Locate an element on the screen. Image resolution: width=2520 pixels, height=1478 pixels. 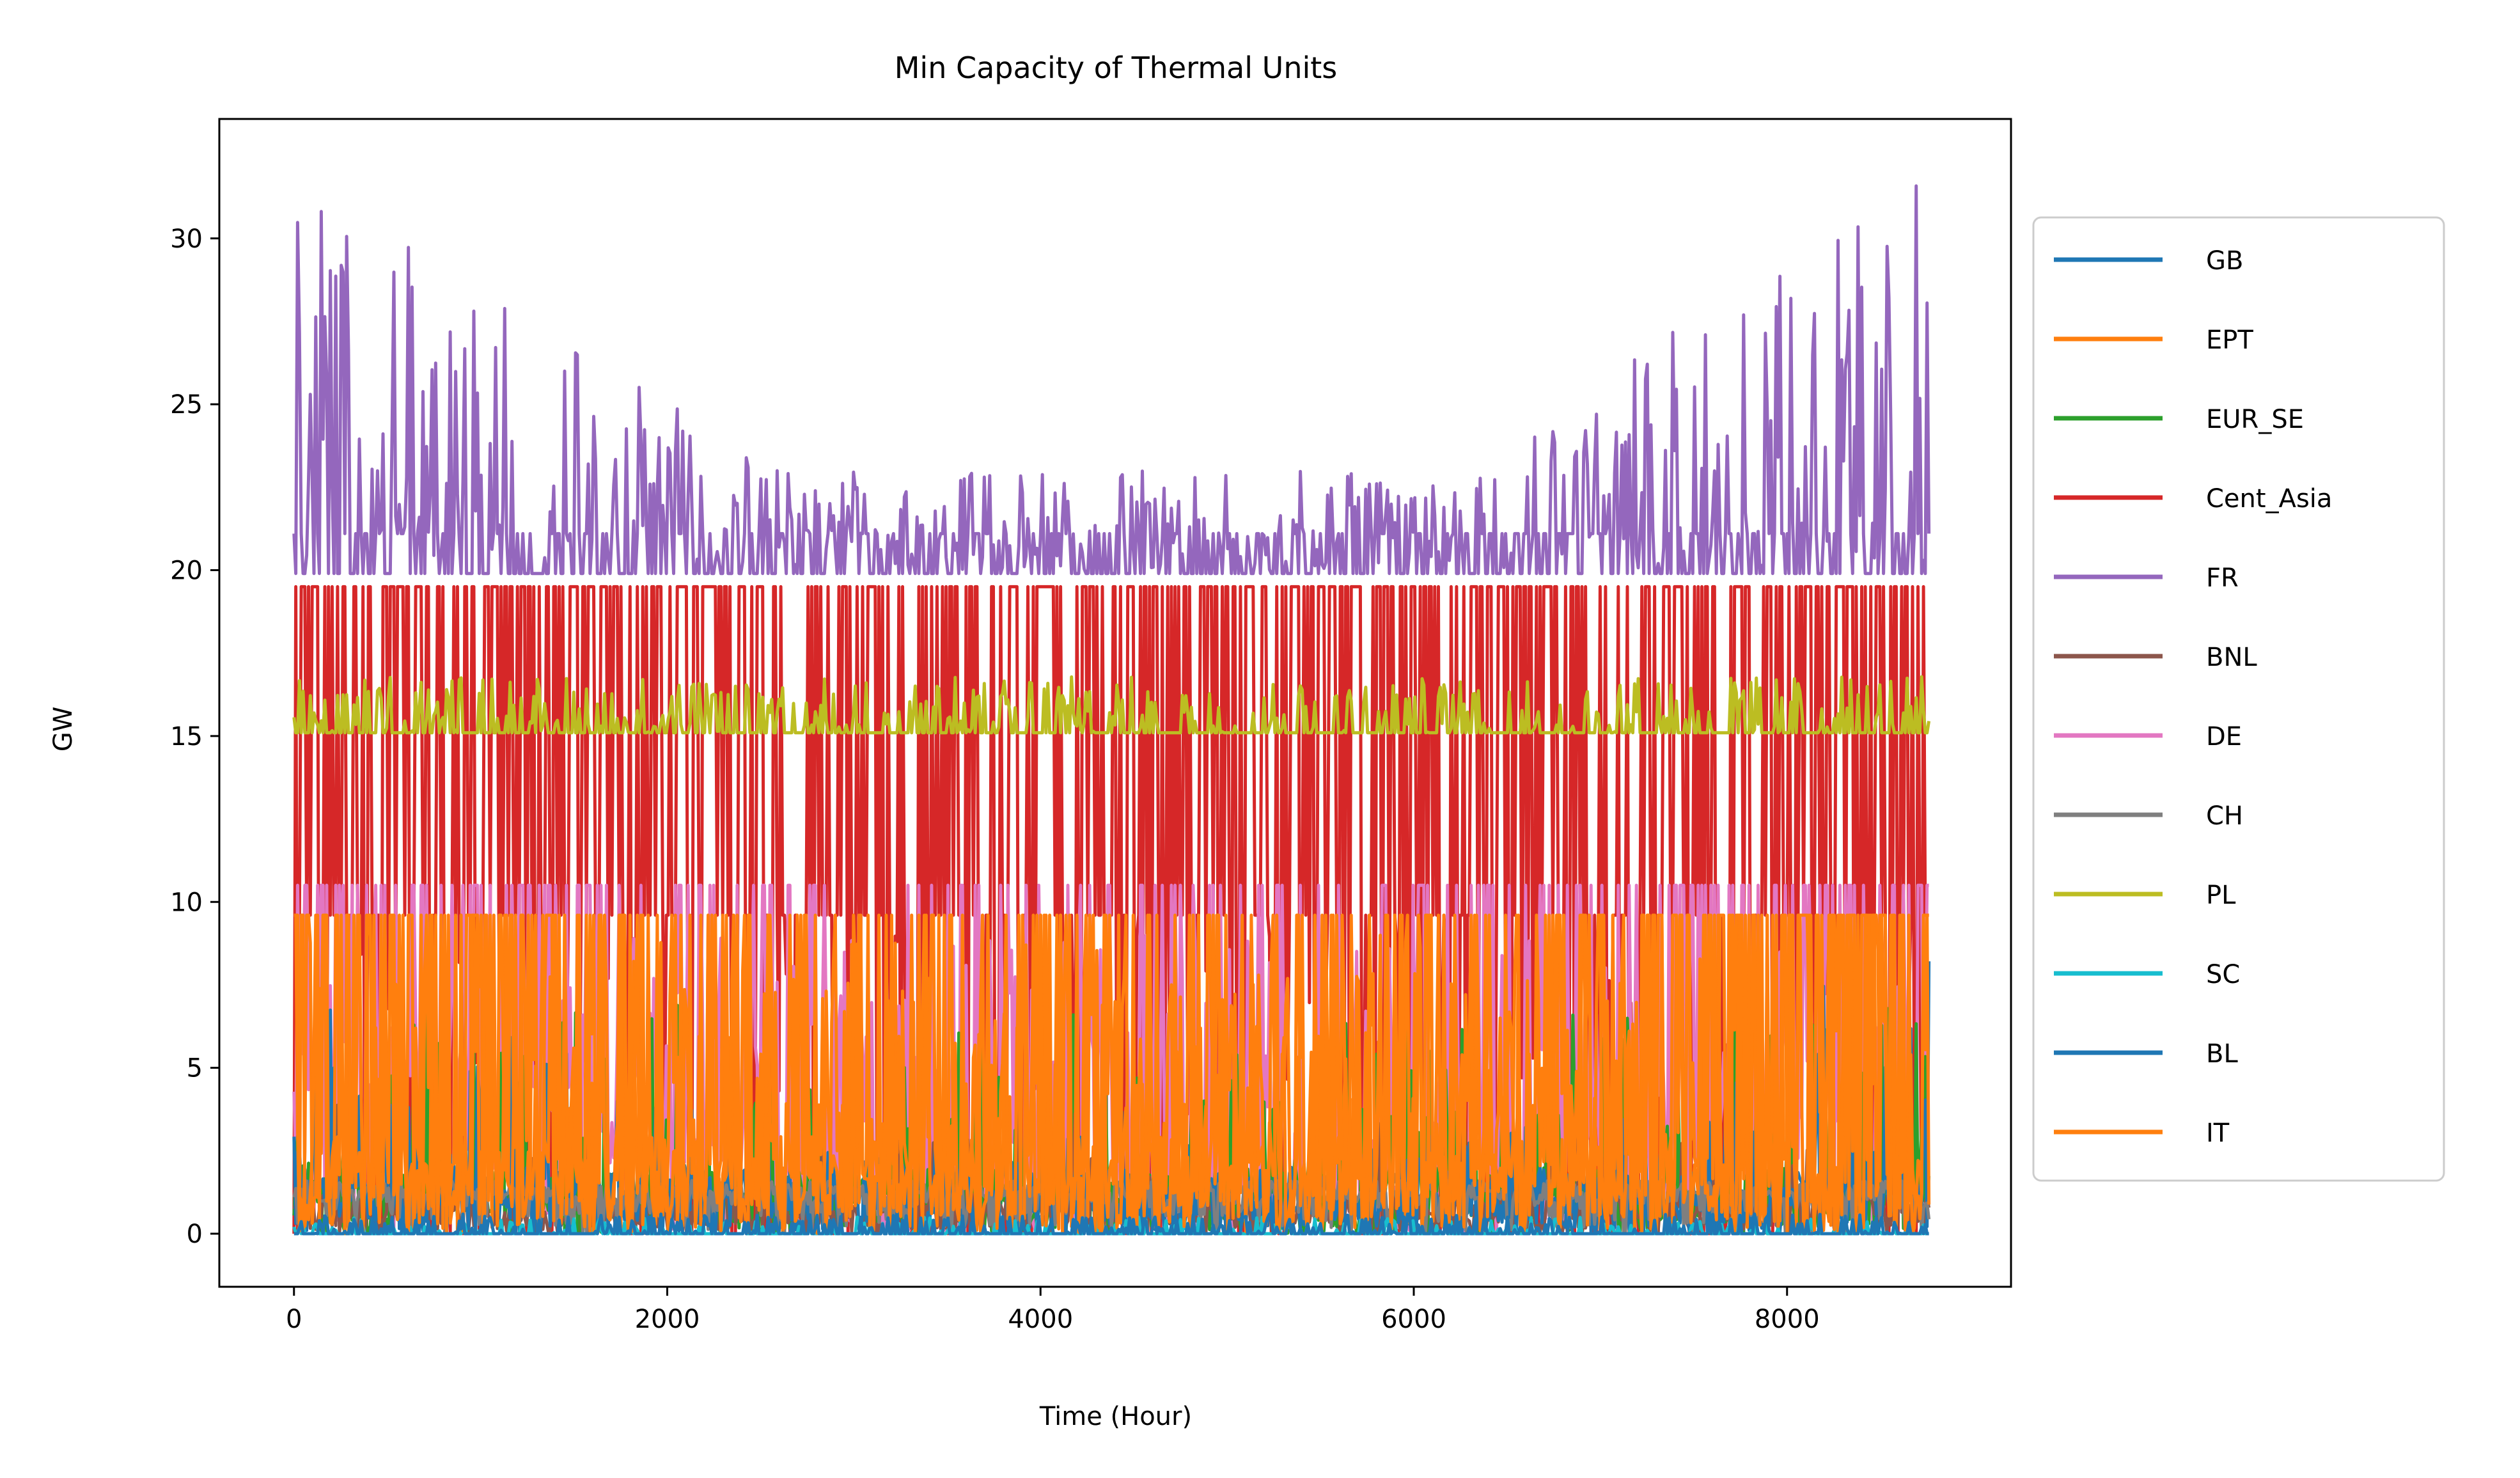
legend-label: DE is located at coordinates (2224, 736).